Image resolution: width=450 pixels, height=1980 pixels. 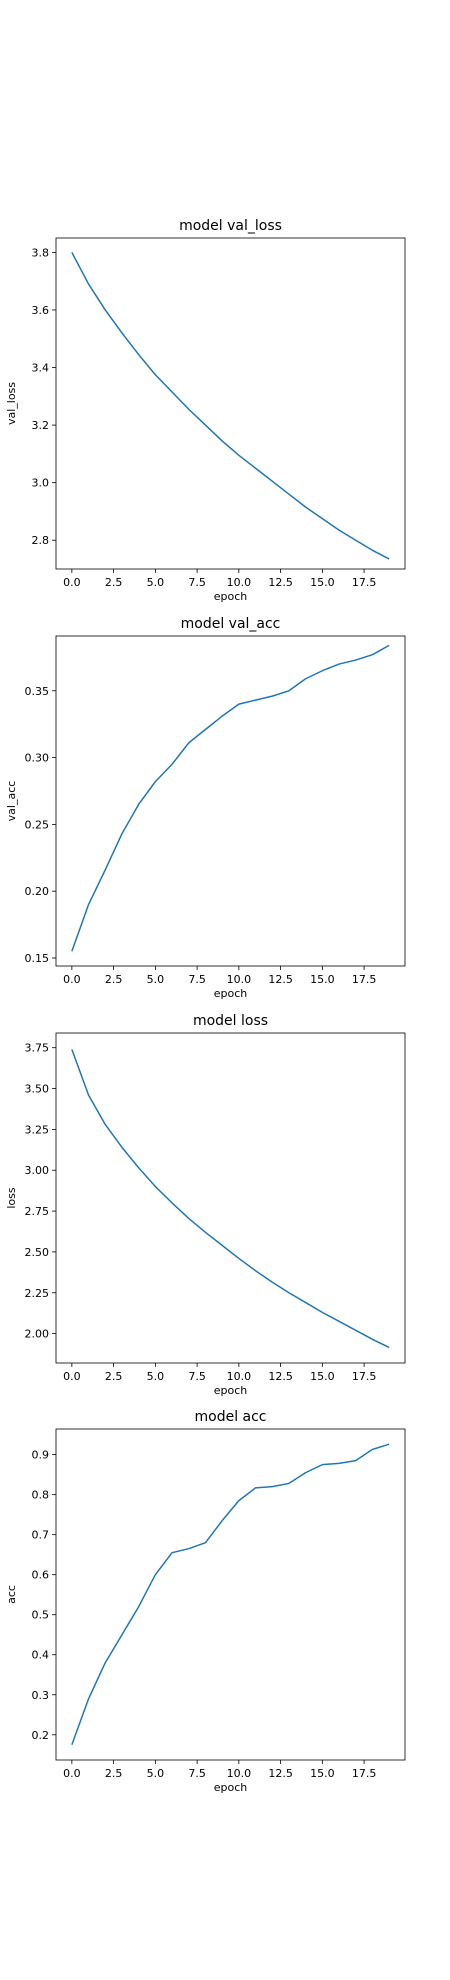 What do you see at coordinates (41, 1655) in the screenshot?
I see `chart-4-ytick-label: 0.4` at bounding box center [41, 1655].